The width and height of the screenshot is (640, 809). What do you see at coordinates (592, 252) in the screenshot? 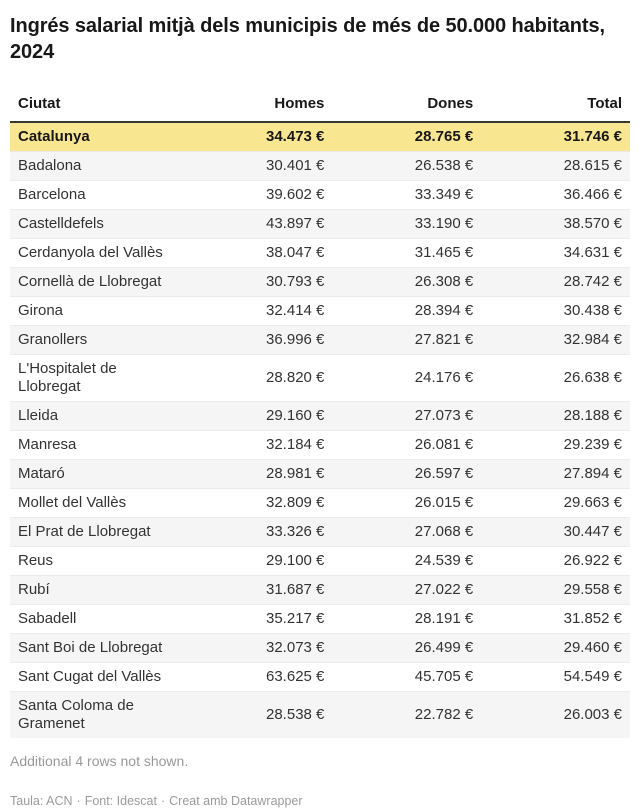
I see `cell-total: 34.631 €` at bounding box center [592, 252].